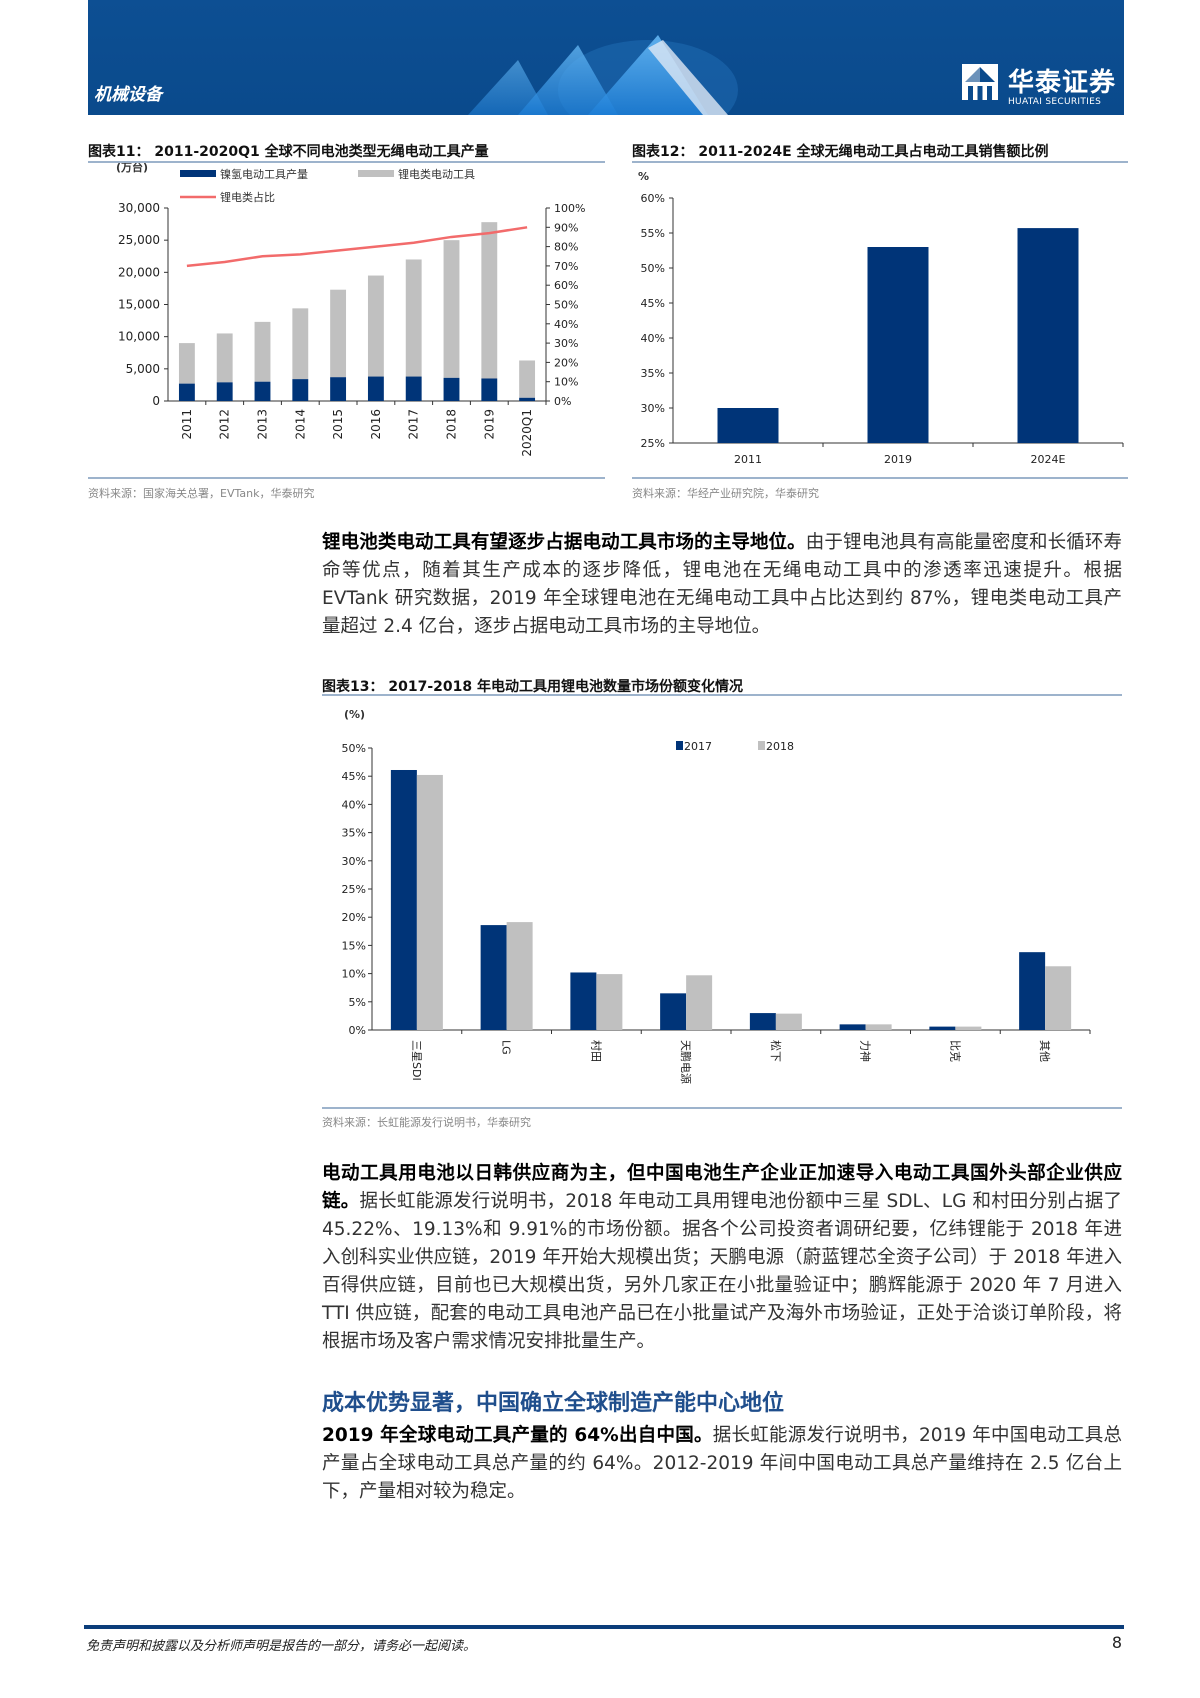 Image resolution: width=1200 pixels, height=1698 pixels. I want to click on bar-2018-三星SDI, so click(429, 902).